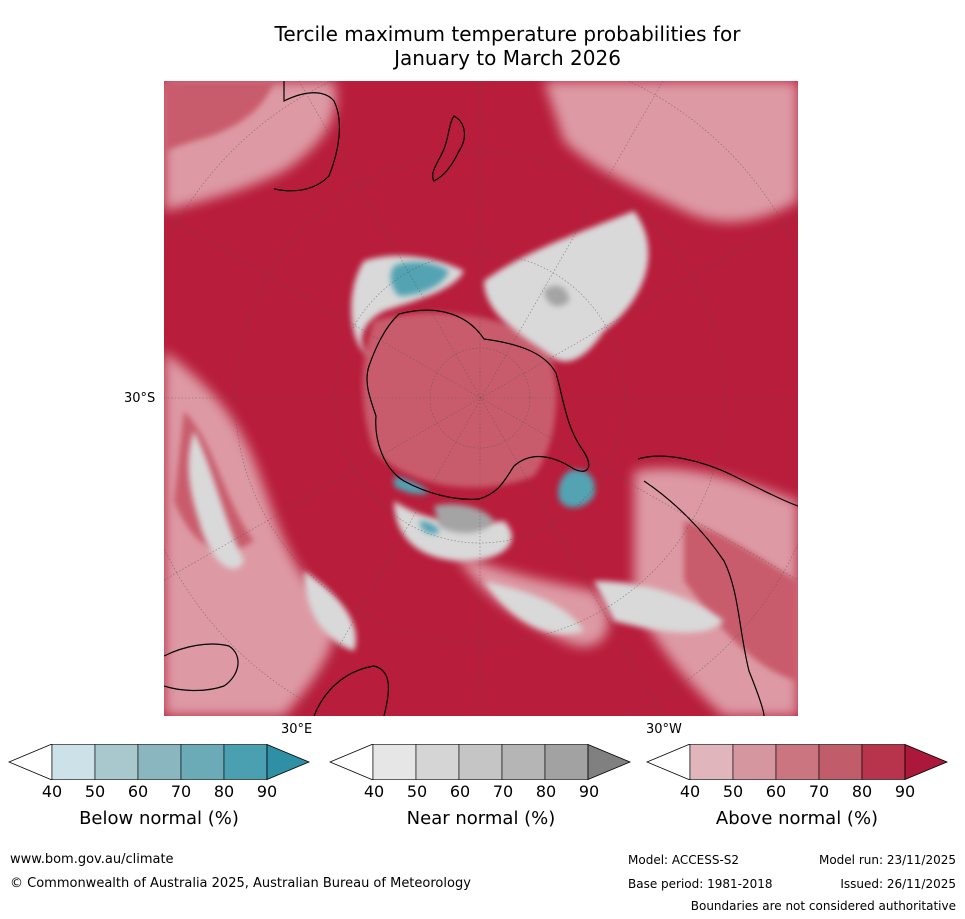  What do you see at coordinates (297, 729) in the screenshot?
I see `lon-label-30e: 30°E` at bounding box center [297, 729].